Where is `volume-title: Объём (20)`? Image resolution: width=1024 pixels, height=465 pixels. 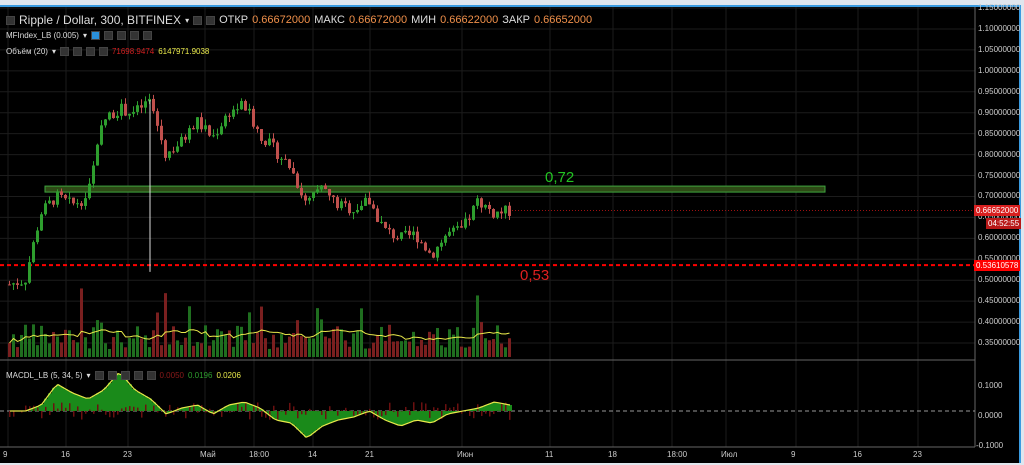 volume-title: Объём (20) is located at coordinates (27, 51).